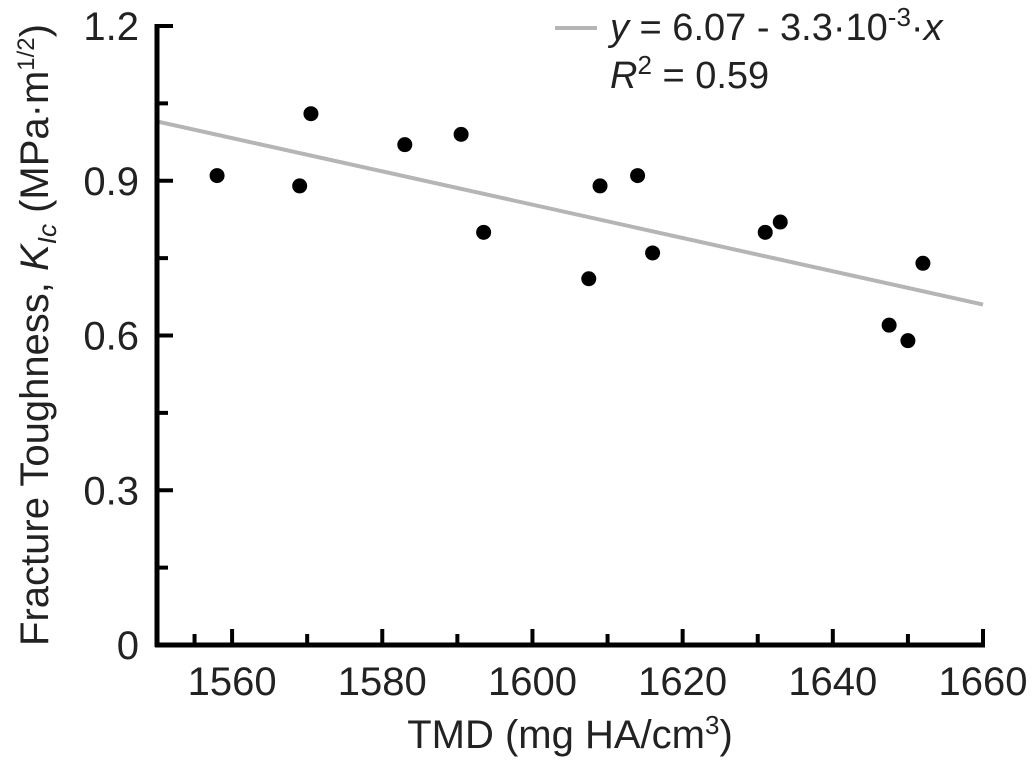 The image size is (1034, 761). Describe the element at coordinates (111, 337) in the screenshot. I see `y-tick-label: 0.6` at that location.